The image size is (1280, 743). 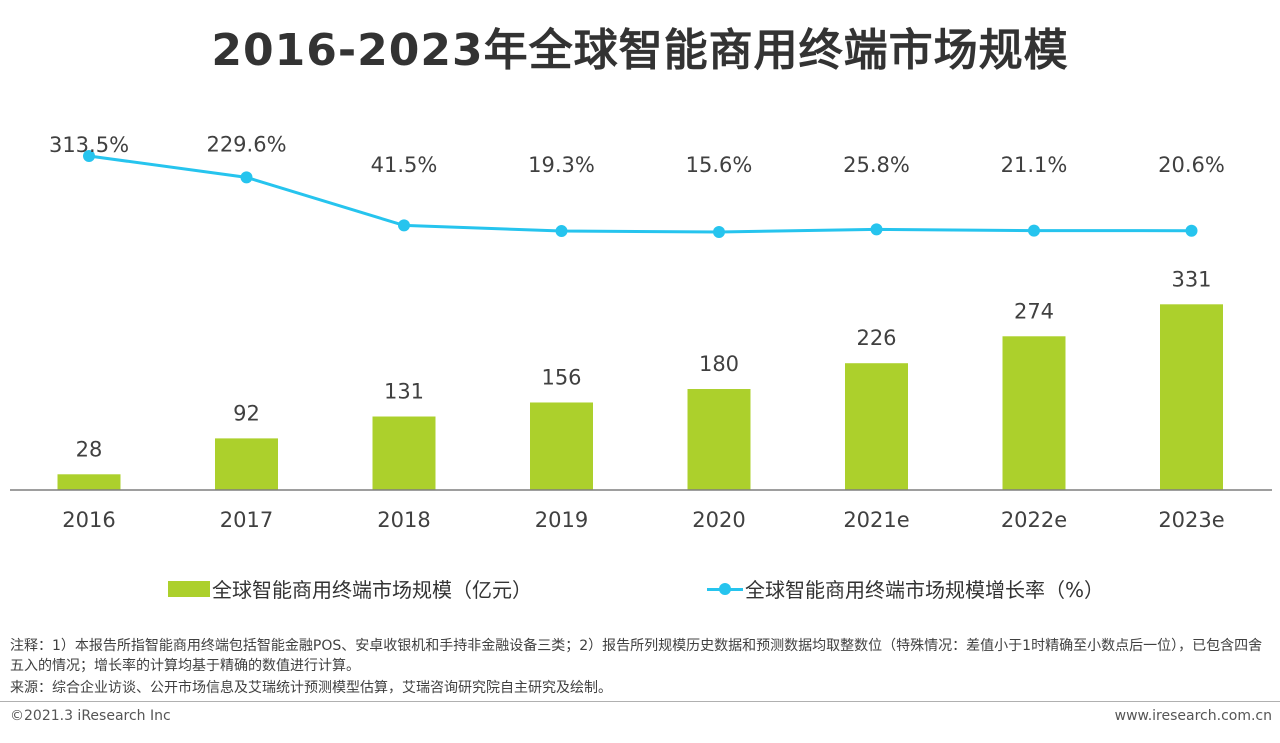 What do you see at coordinates (1034, 230) in the screenshot?
I see `growth-point-2022e` at bounding box center [1034, 230].